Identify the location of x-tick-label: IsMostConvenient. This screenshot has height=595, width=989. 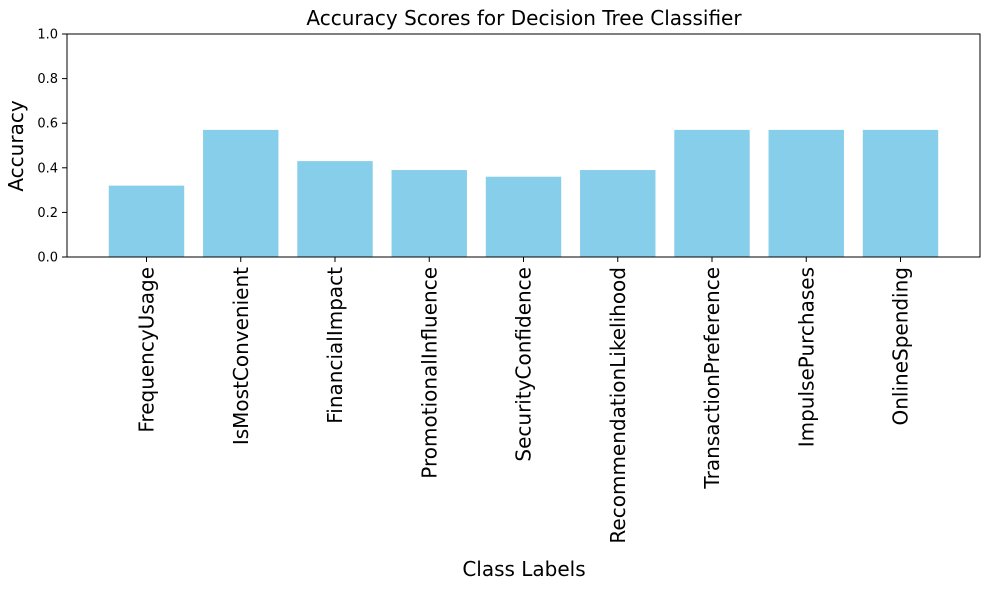
(241, 356).